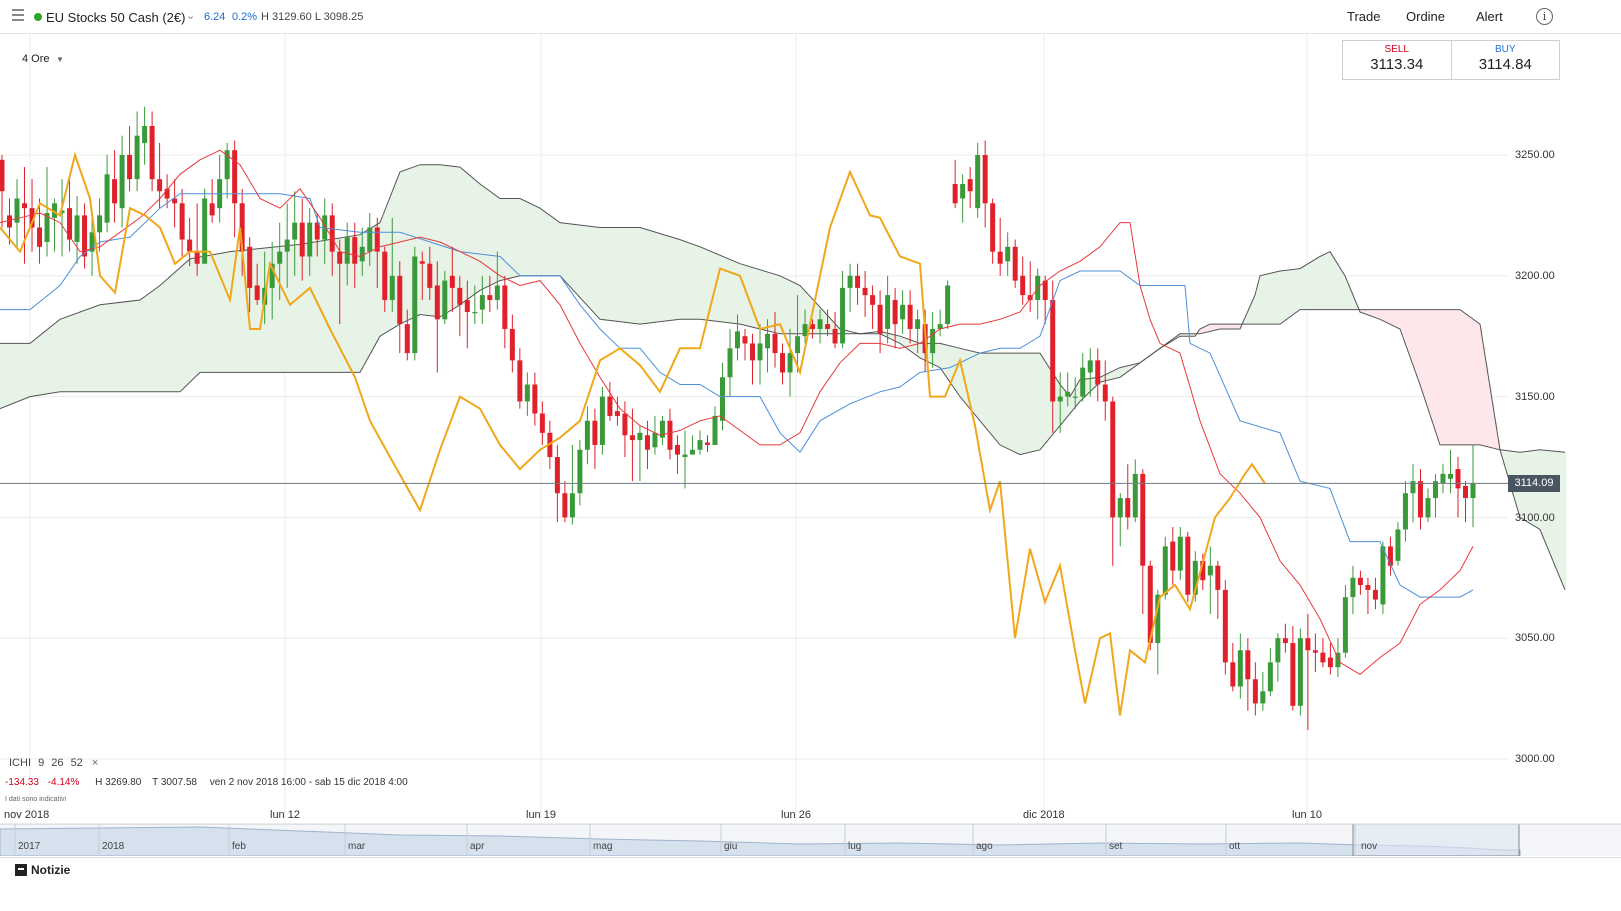  Describe the element at coordinates (796, 815) in the screenshot. I see `date-axis-label: lun 26` at that location.